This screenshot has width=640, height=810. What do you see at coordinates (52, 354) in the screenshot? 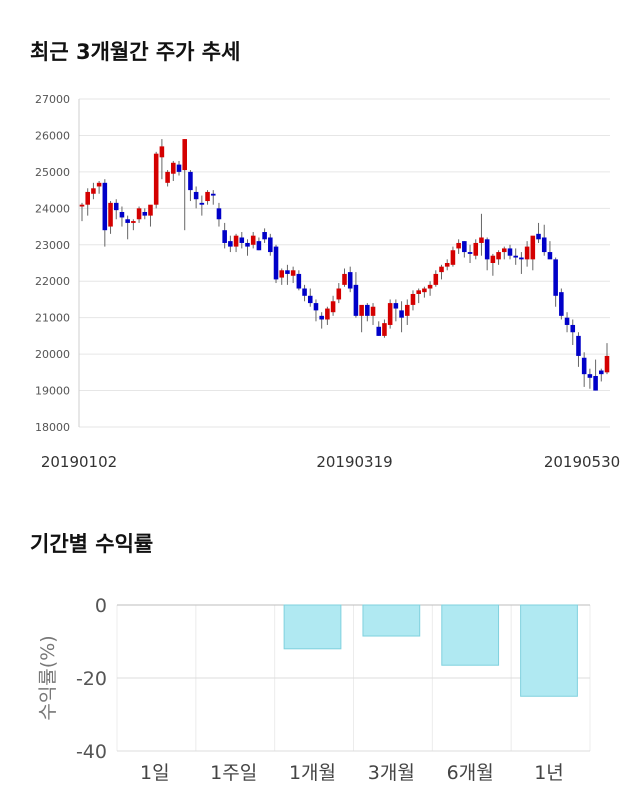
I see `price-ytick-label: 20000` at bounding box center [52, 354].